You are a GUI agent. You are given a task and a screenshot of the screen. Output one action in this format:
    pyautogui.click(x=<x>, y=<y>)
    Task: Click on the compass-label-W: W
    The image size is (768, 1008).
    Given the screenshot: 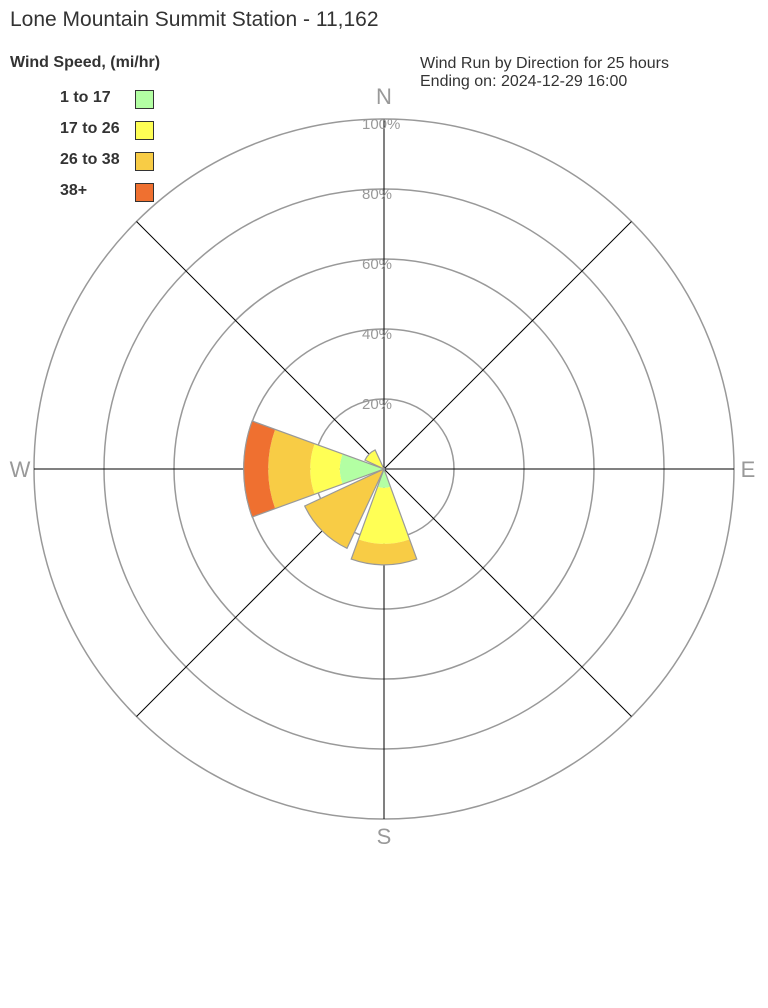 What is the action you would take?
    pyautogui.click(x=20, y=469)
    